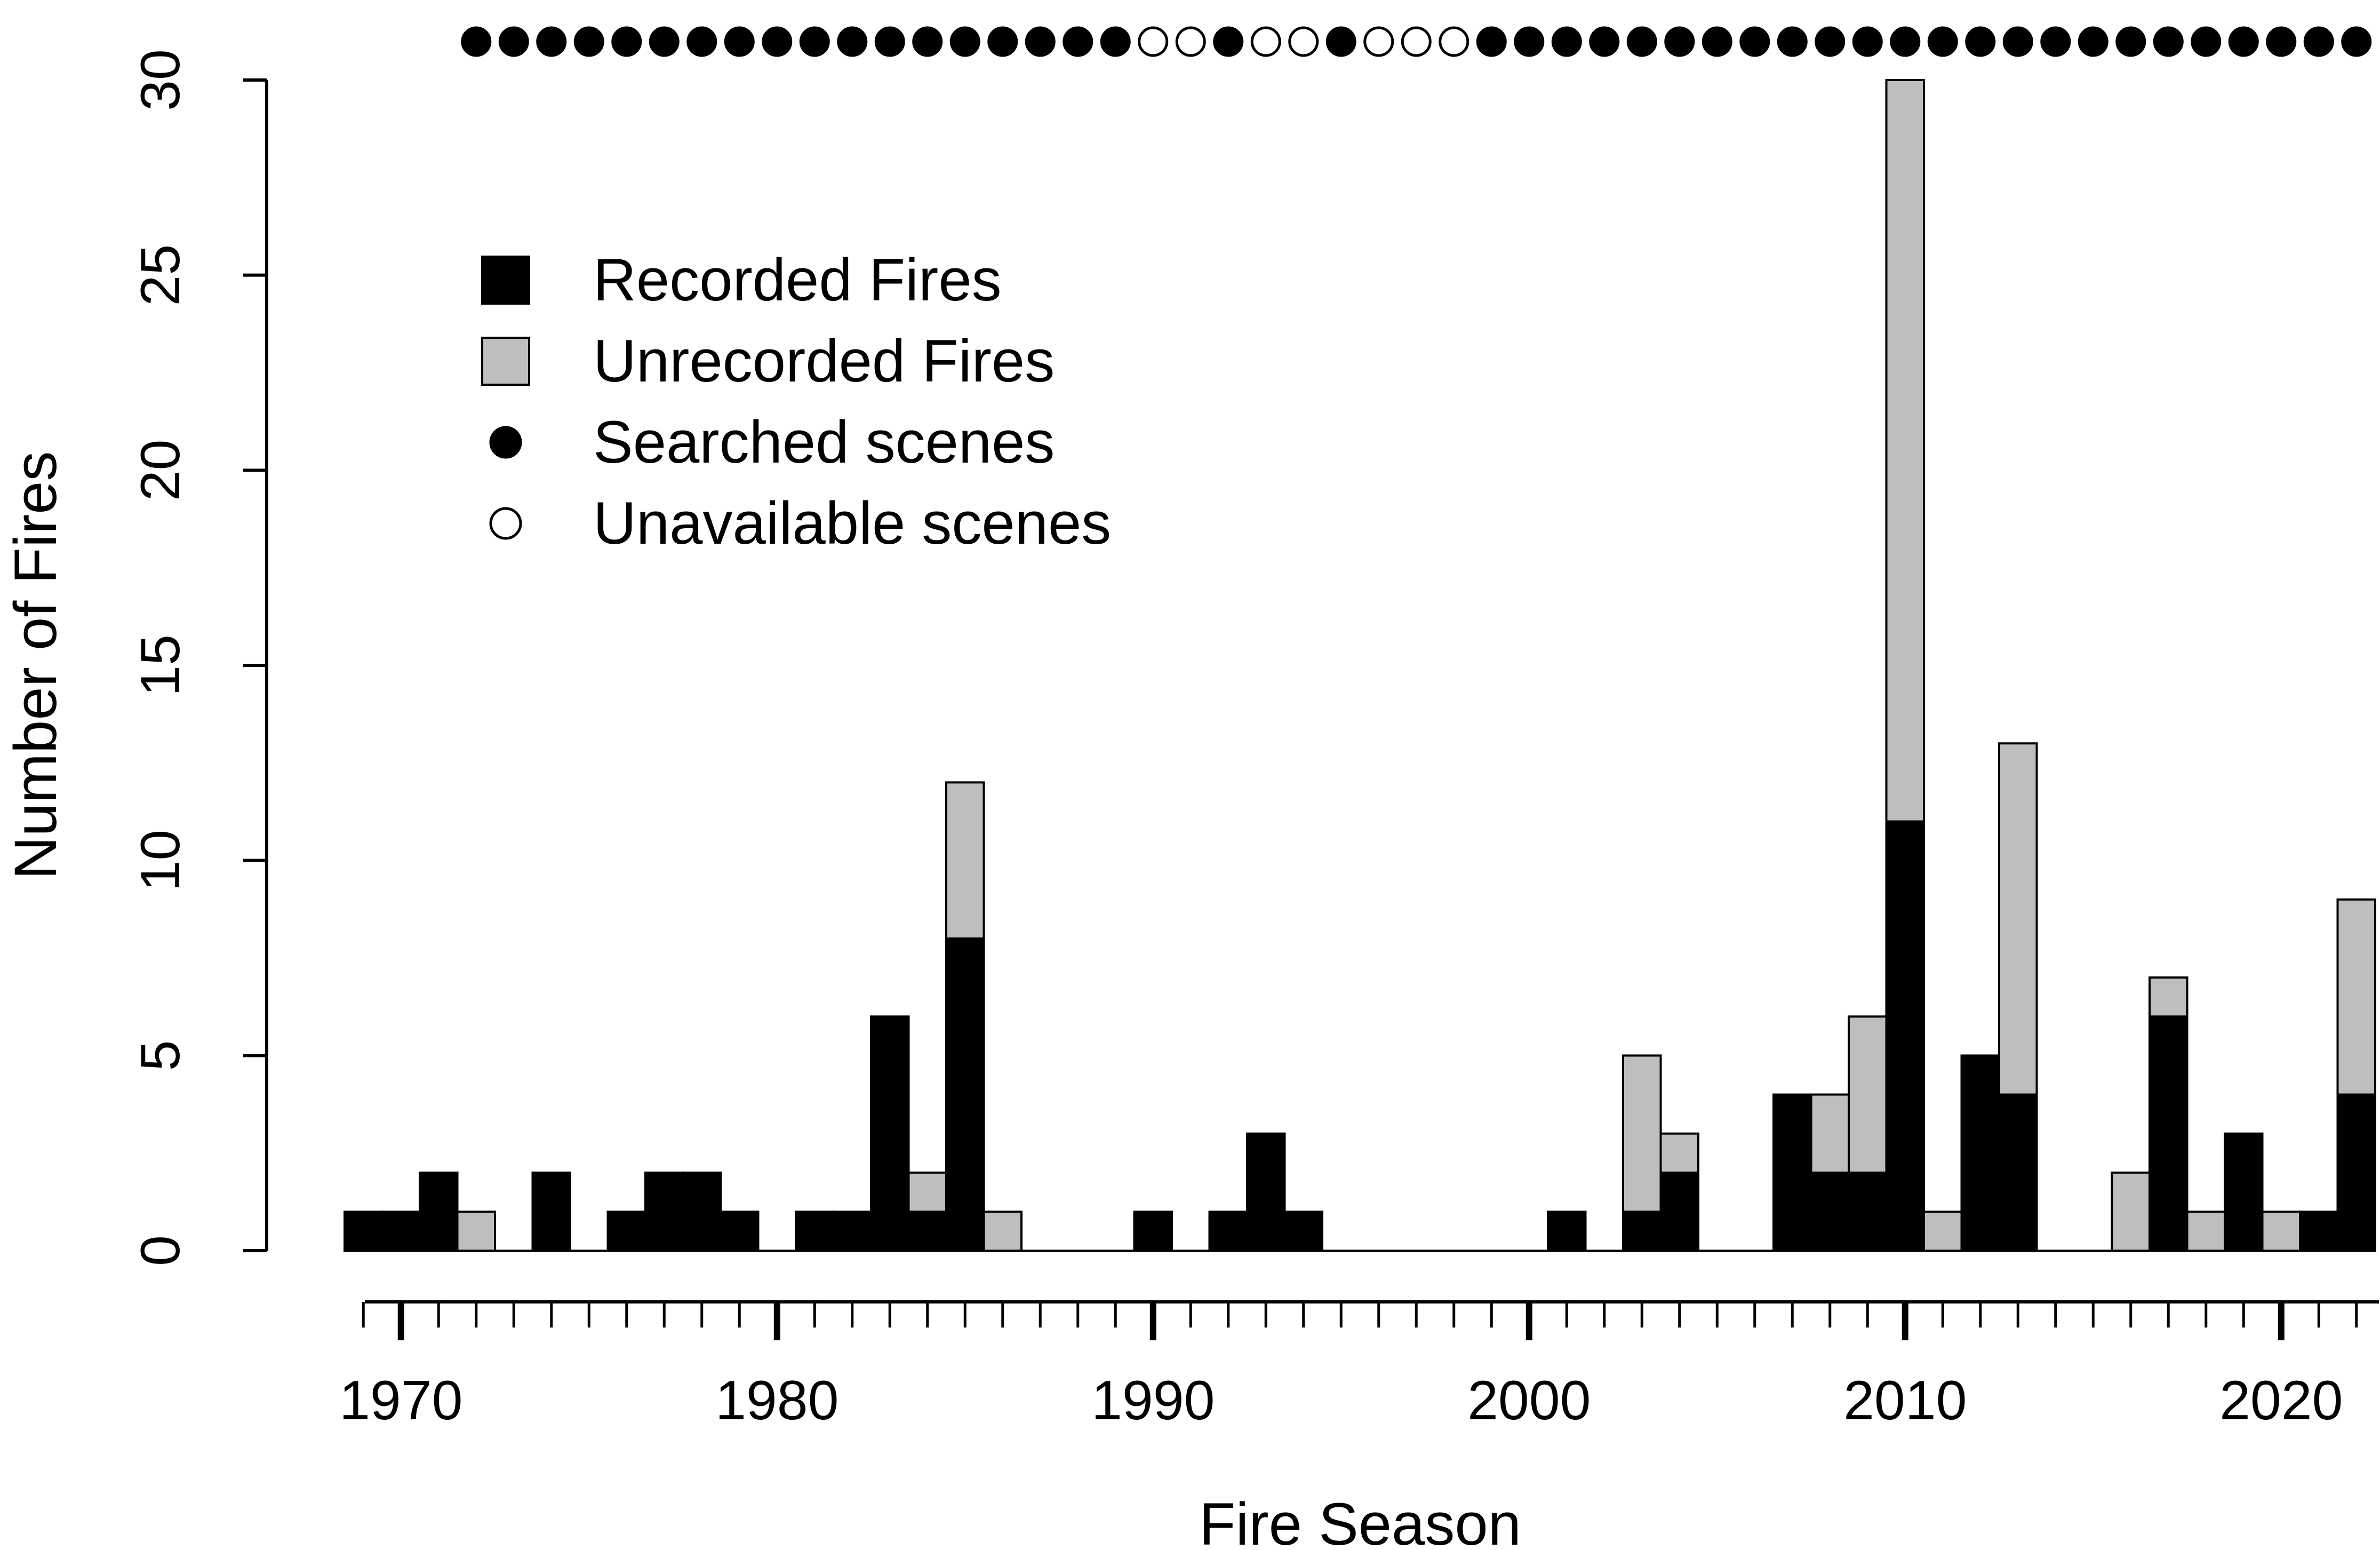  What do you see at coordinates (2093, 41) in the screenshot?
I see `searched-scene-dot-2015` at bounding box center [2093, 41].